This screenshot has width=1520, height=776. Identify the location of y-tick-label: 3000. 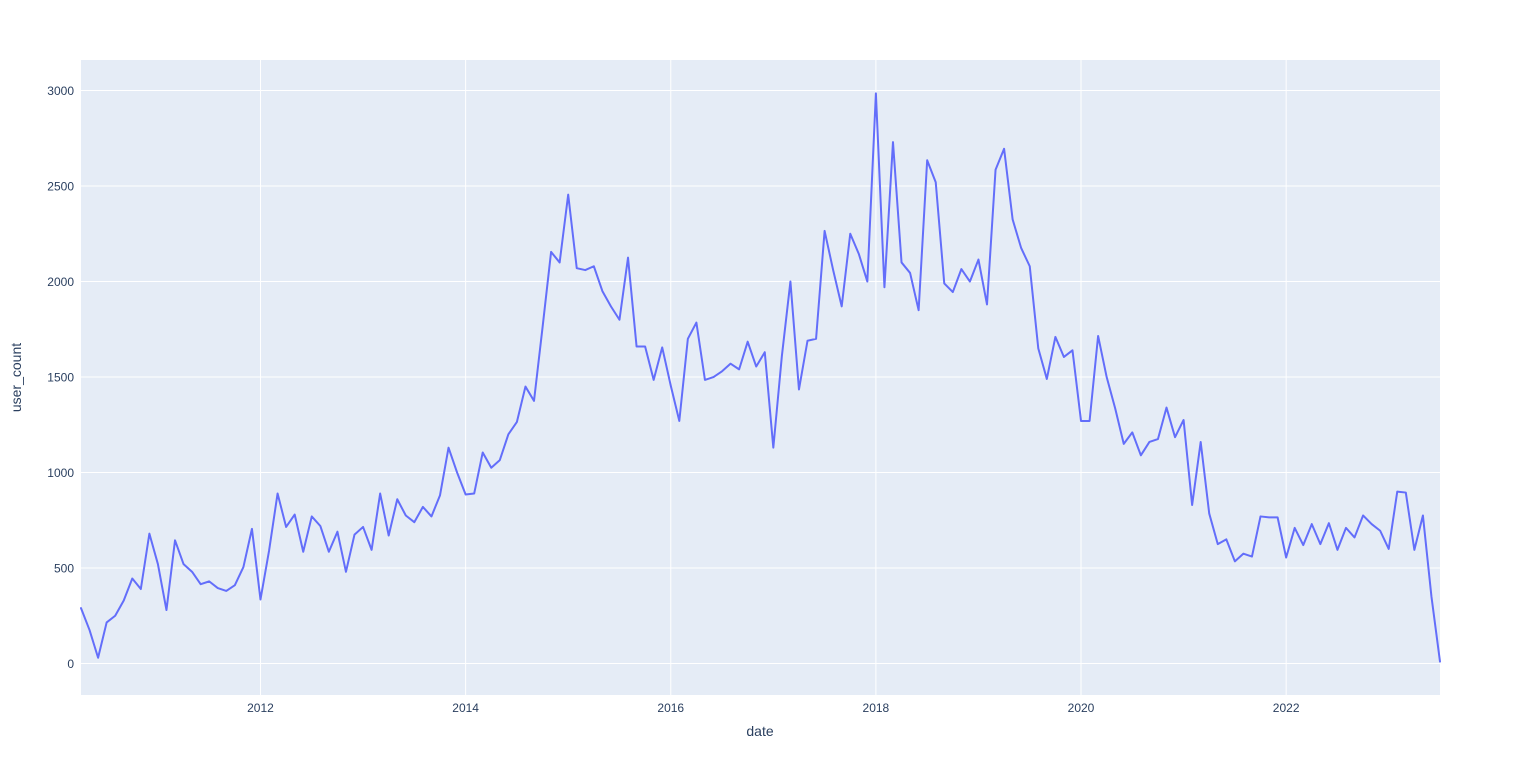
(60, 91).